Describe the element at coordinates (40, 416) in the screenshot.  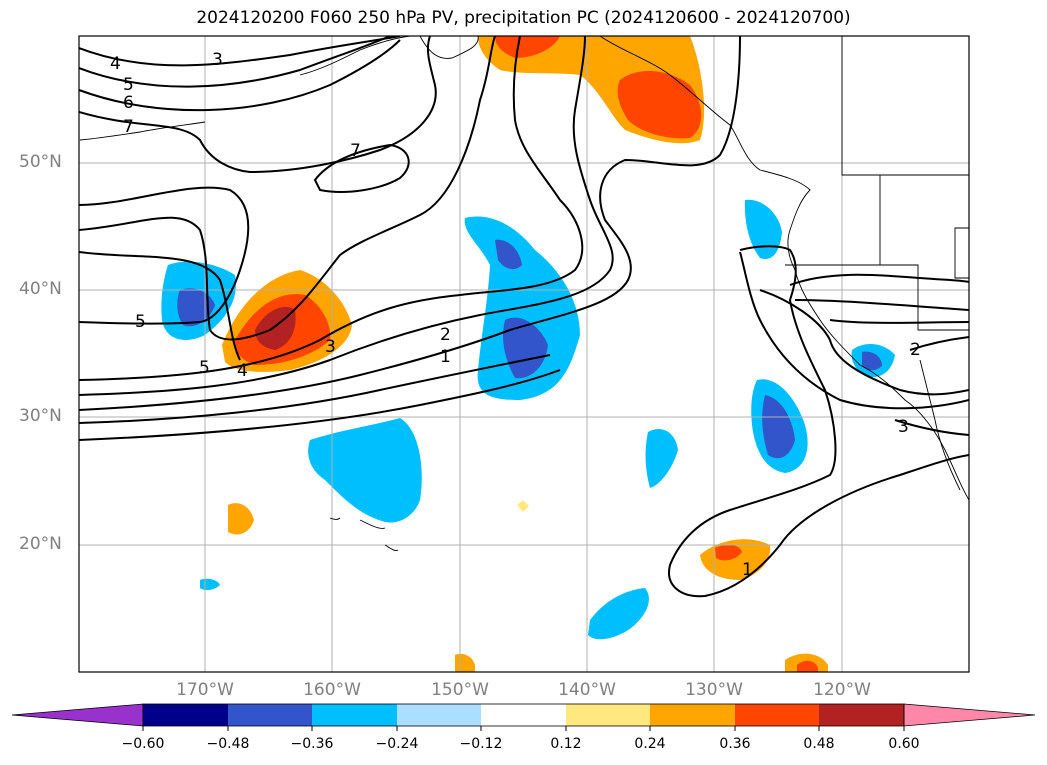
I see `lat-label: 30°N` at that location.